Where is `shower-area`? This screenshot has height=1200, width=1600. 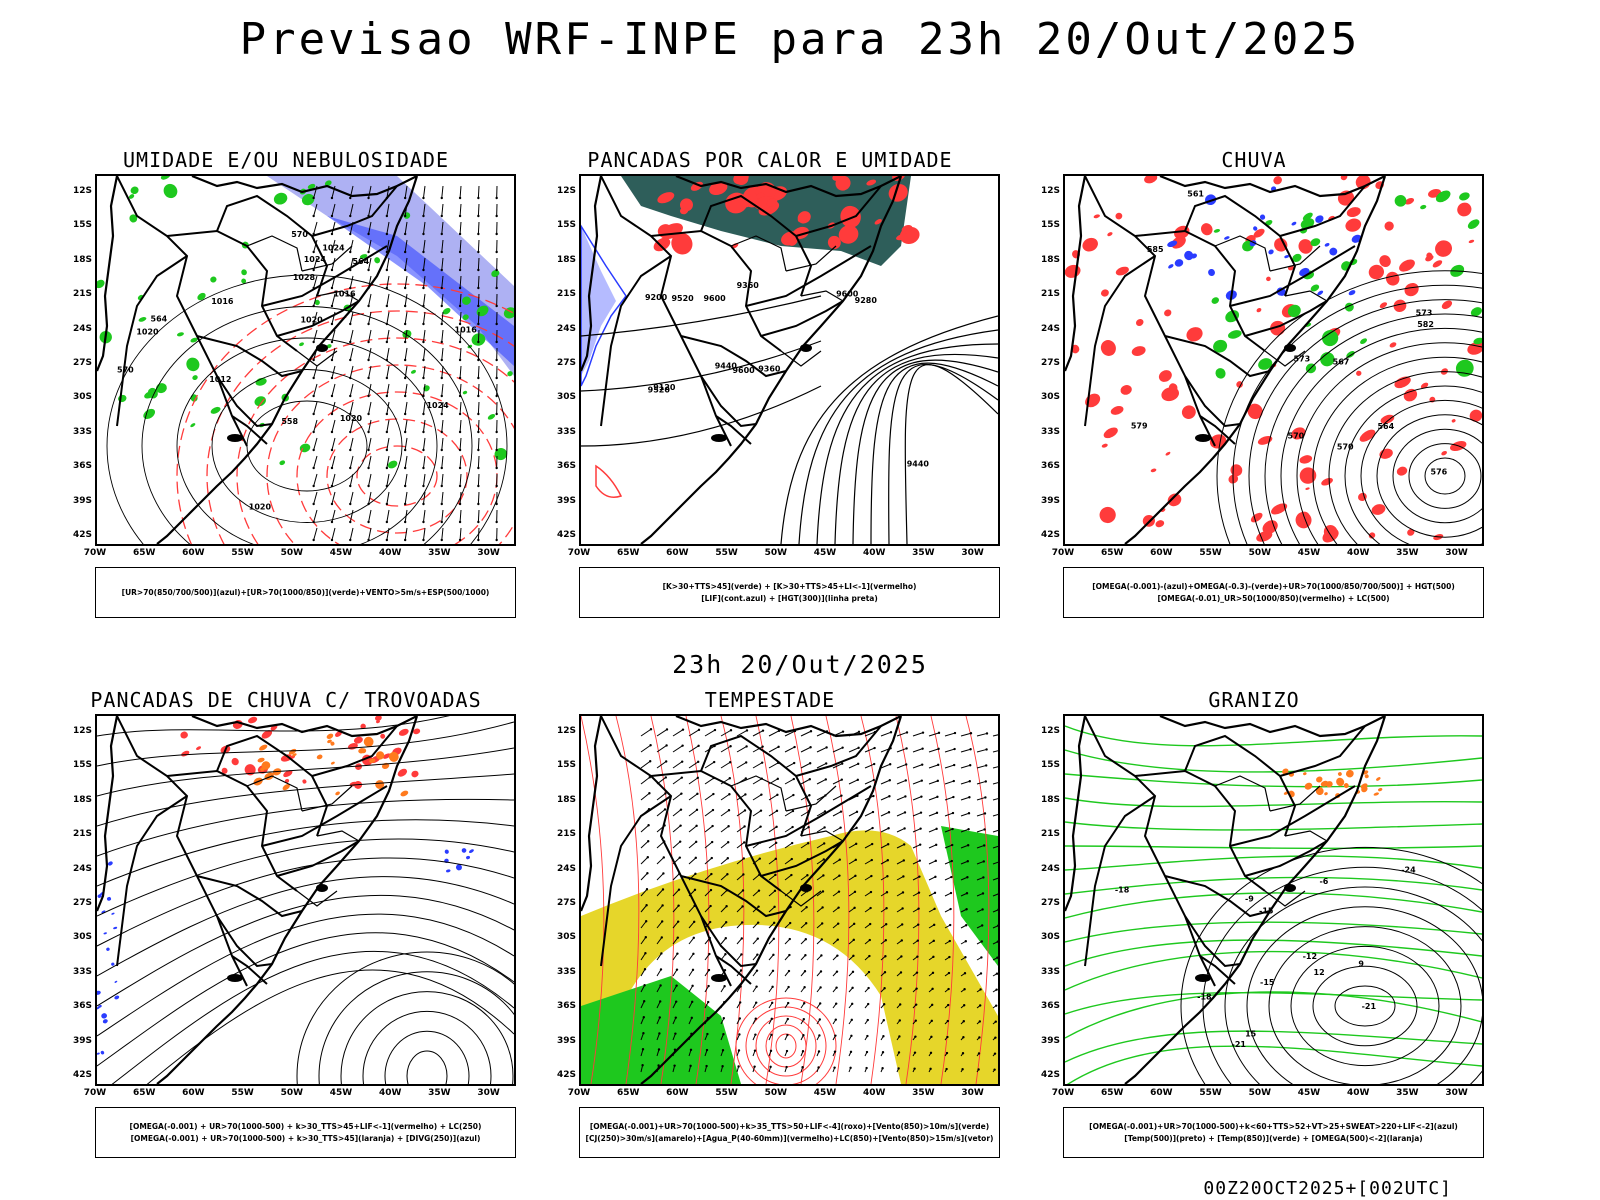 shower-area is located at coordinates (332, 763).